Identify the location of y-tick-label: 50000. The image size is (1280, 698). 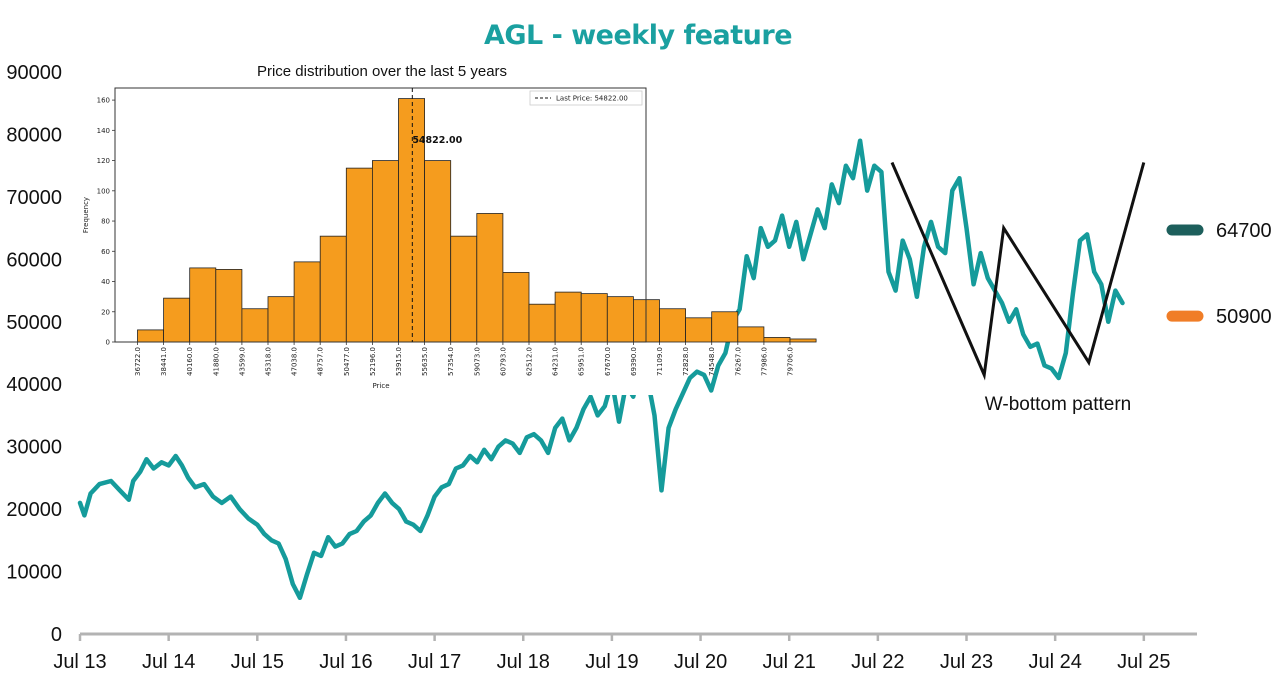
(34, 323).